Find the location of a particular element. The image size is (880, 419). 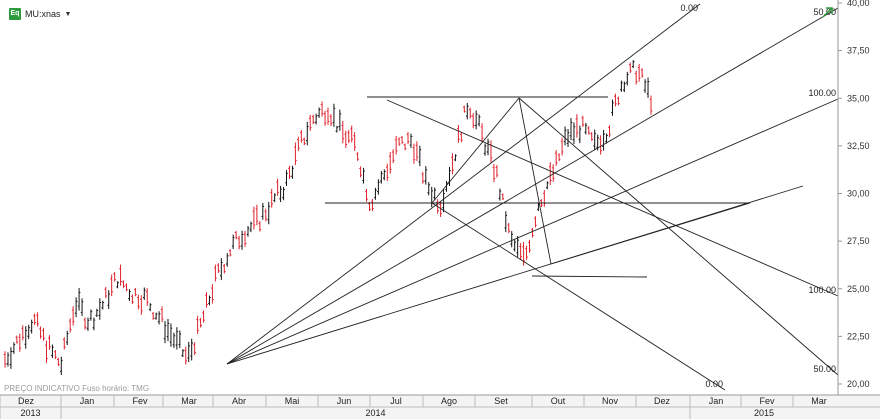

trend-line-label: 100.00 is located at coordinates (822, 290).